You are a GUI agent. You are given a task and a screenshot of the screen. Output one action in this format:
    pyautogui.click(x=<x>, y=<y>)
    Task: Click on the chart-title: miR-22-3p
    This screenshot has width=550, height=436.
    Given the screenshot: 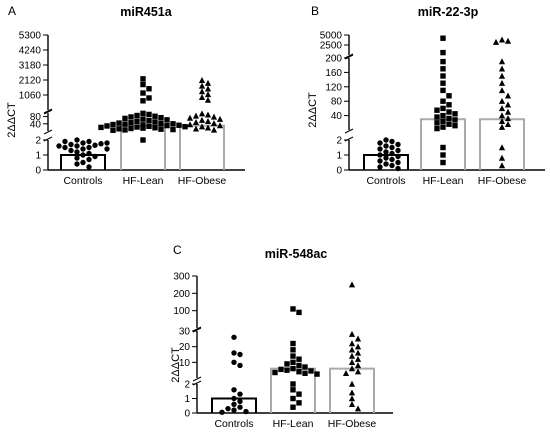 What is the action you would take?
    pyautogui.click(x=448, y=12)
    